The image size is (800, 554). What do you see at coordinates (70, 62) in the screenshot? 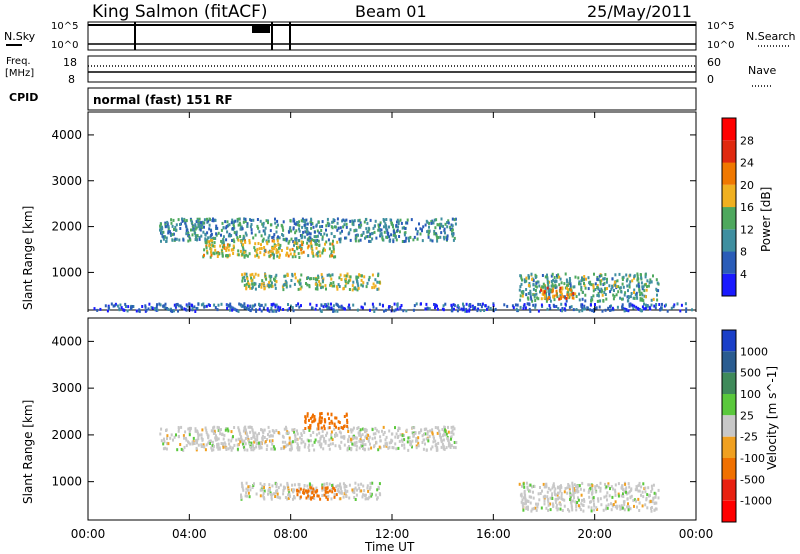
I see `freq-tick-top: 18` at bounding box center [70, 62].